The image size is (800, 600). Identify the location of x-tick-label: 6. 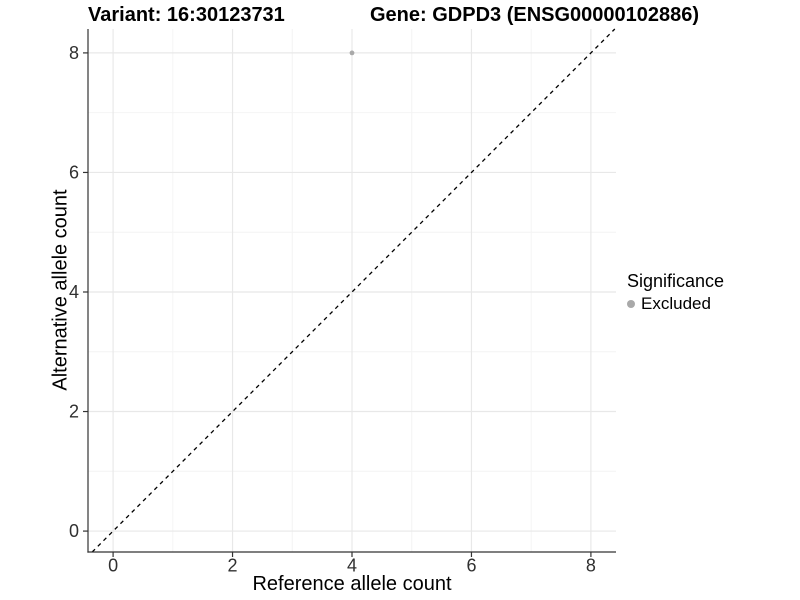
(471, 566).